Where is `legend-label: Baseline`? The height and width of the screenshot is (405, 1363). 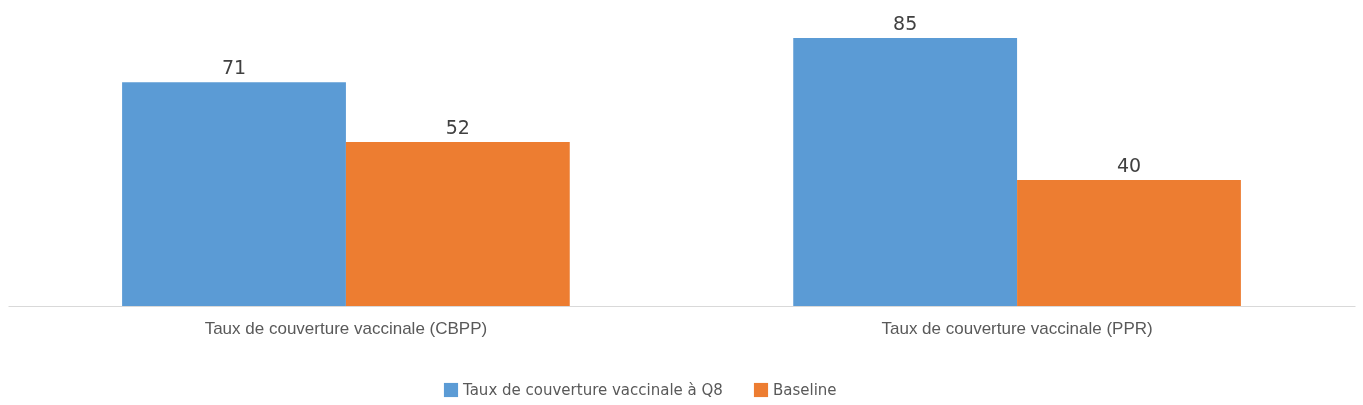
legend-label: Baseline is located at coordinates (805, 390).